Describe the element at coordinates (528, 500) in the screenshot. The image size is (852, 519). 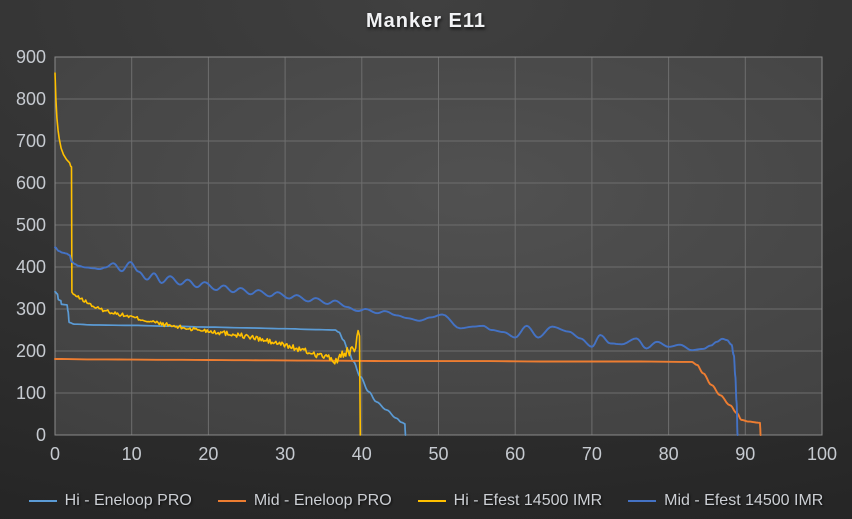
I see `legend-label: Hi - Efest 14500 IMR` at that location.